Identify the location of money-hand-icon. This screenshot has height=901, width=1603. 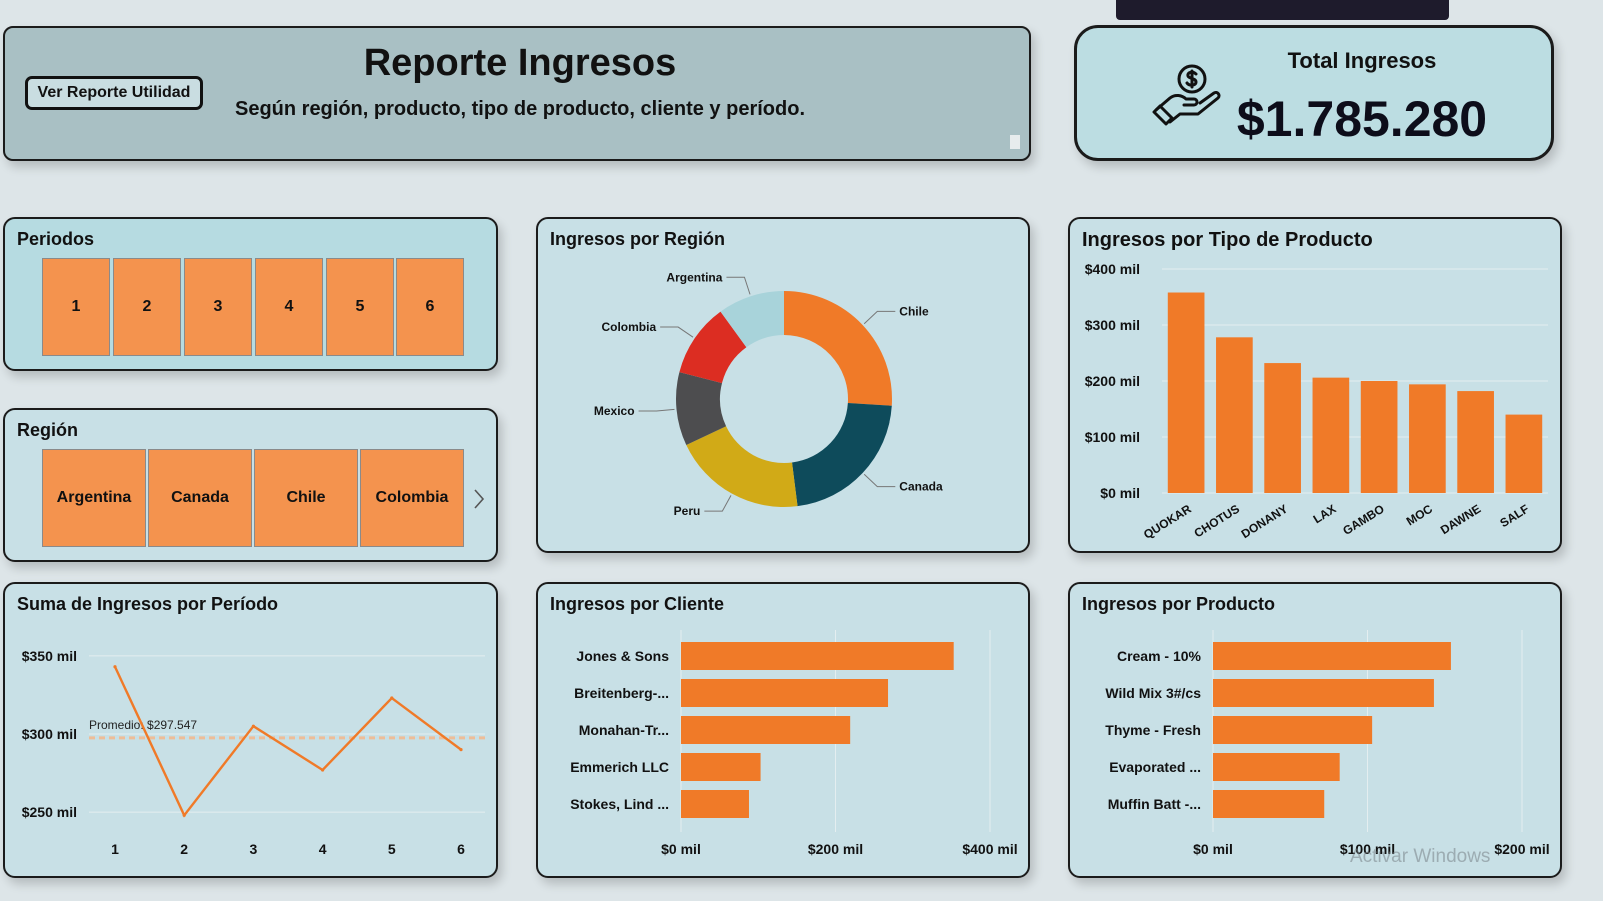
(1188, 95).